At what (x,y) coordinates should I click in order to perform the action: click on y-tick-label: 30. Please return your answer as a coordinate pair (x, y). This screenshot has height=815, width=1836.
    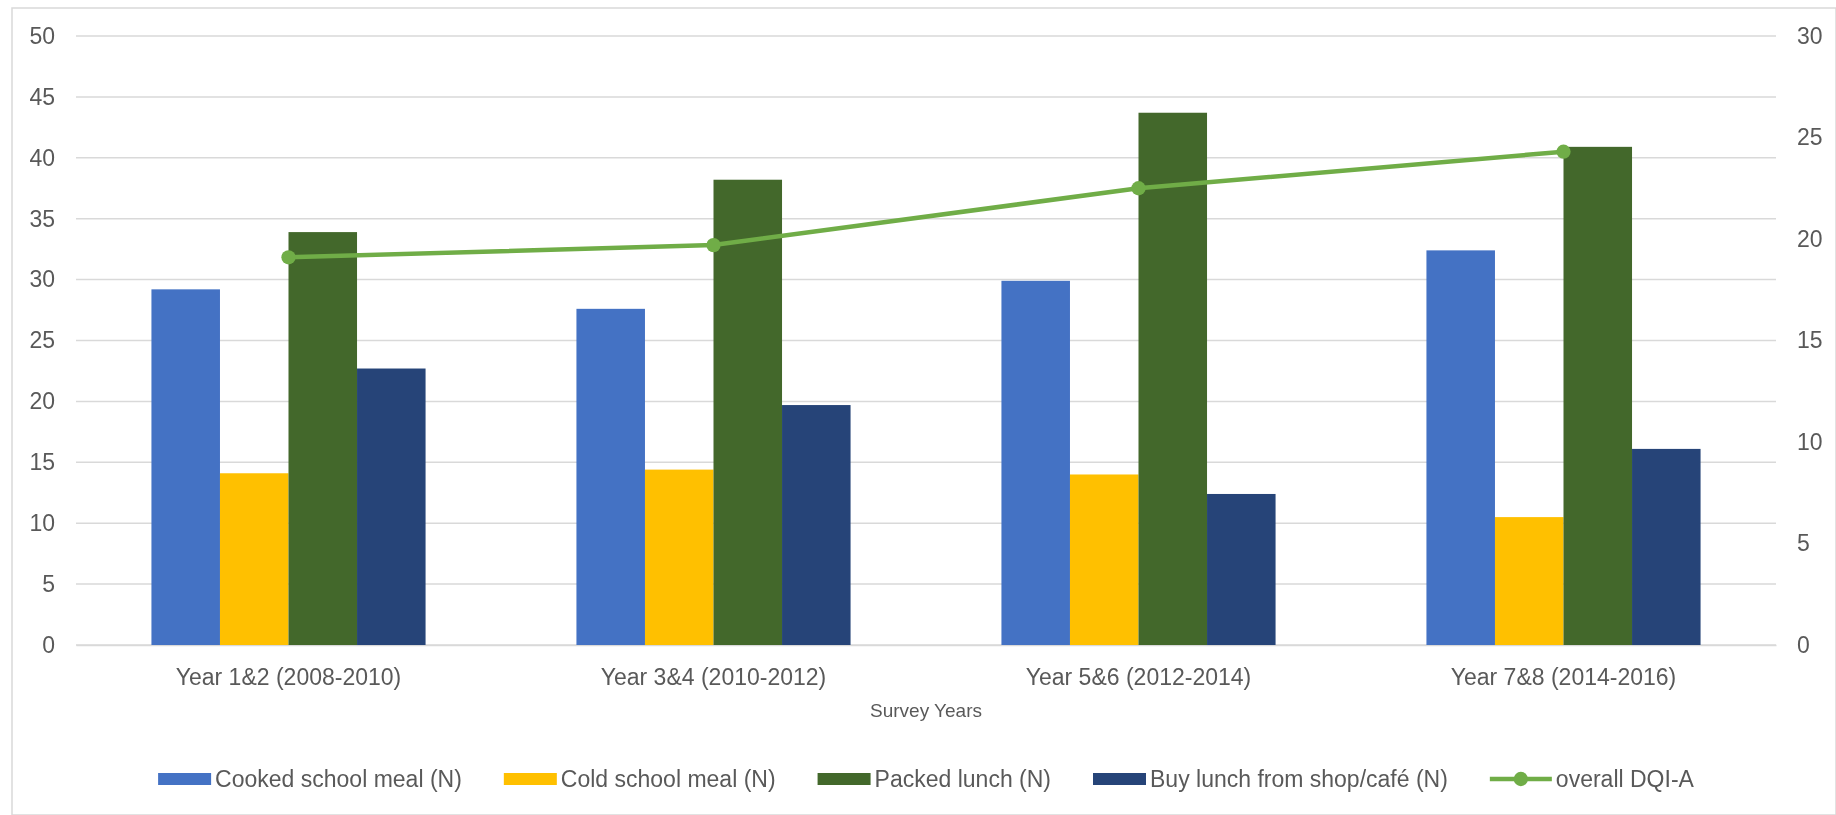
    Looking at the image, I should click on (42, 279).